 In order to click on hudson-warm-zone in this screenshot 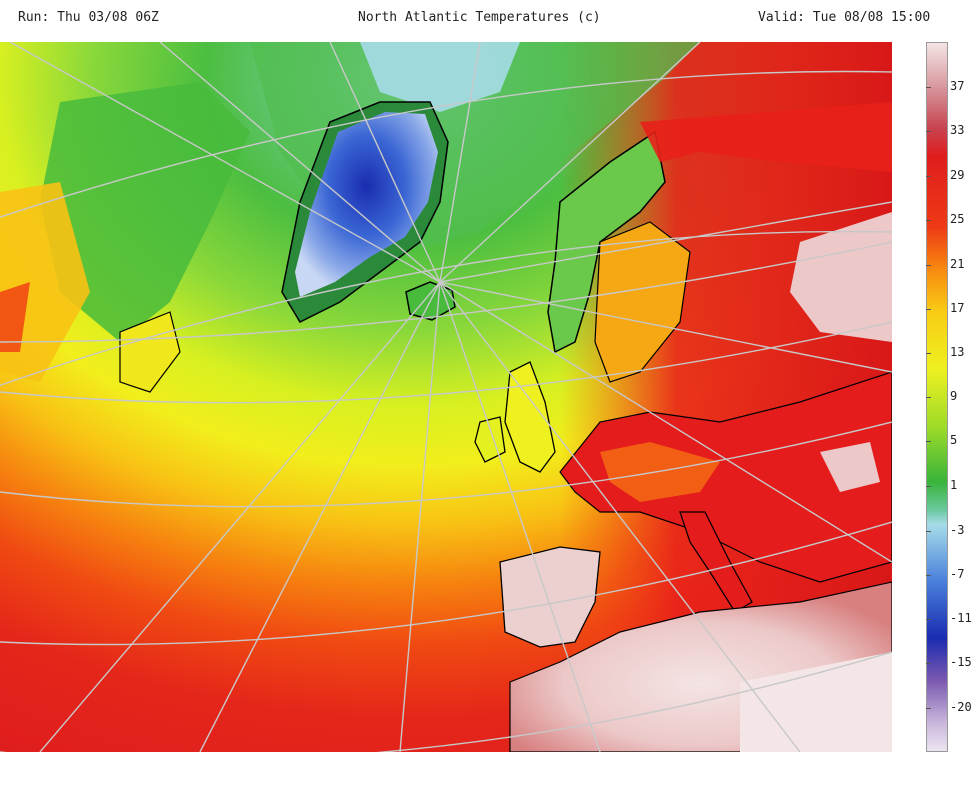, I will do `click(15, 317)`.